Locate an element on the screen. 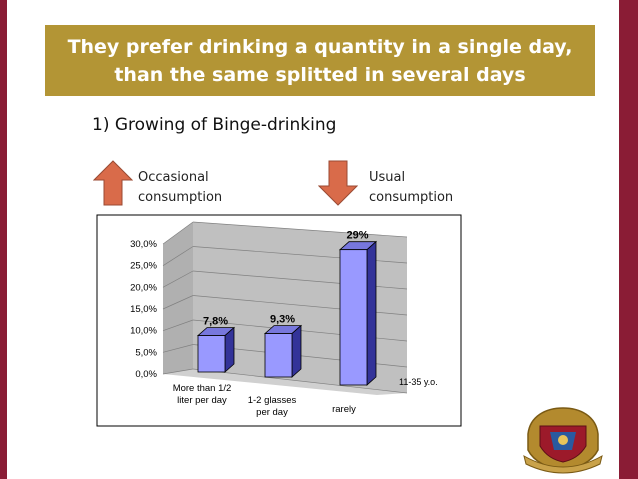 Image resolution: width=638 pixels, height=479 pixels. y-tick-label: 20,0% is located at coordinates (143, 287).